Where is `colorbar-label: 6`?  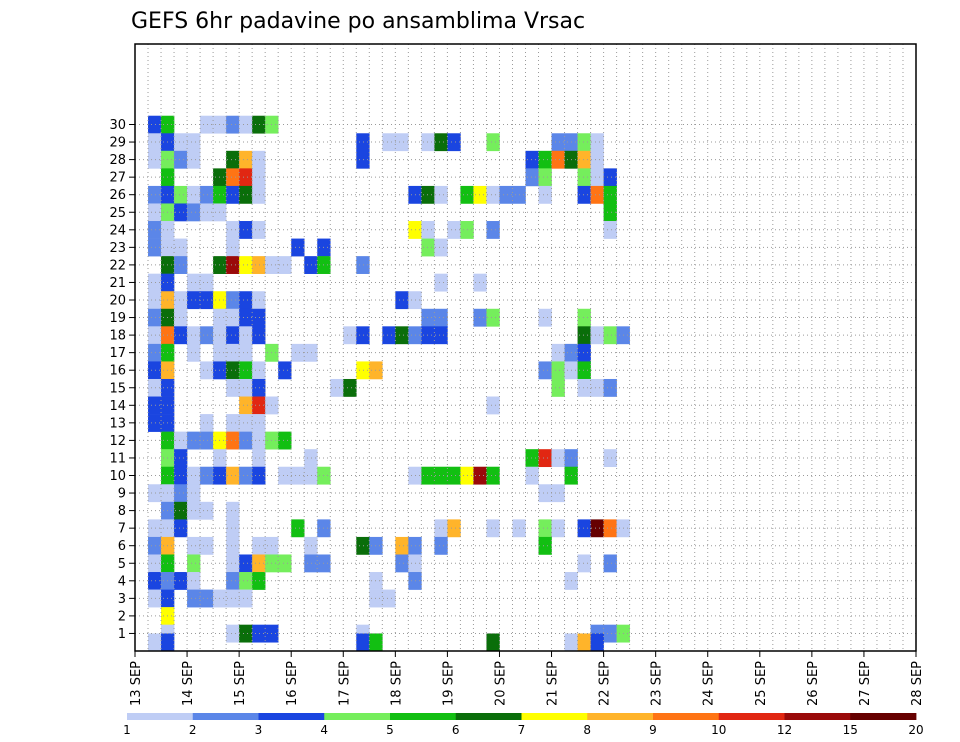 colorbar-label: 6 is located at coordinates (456, 730).